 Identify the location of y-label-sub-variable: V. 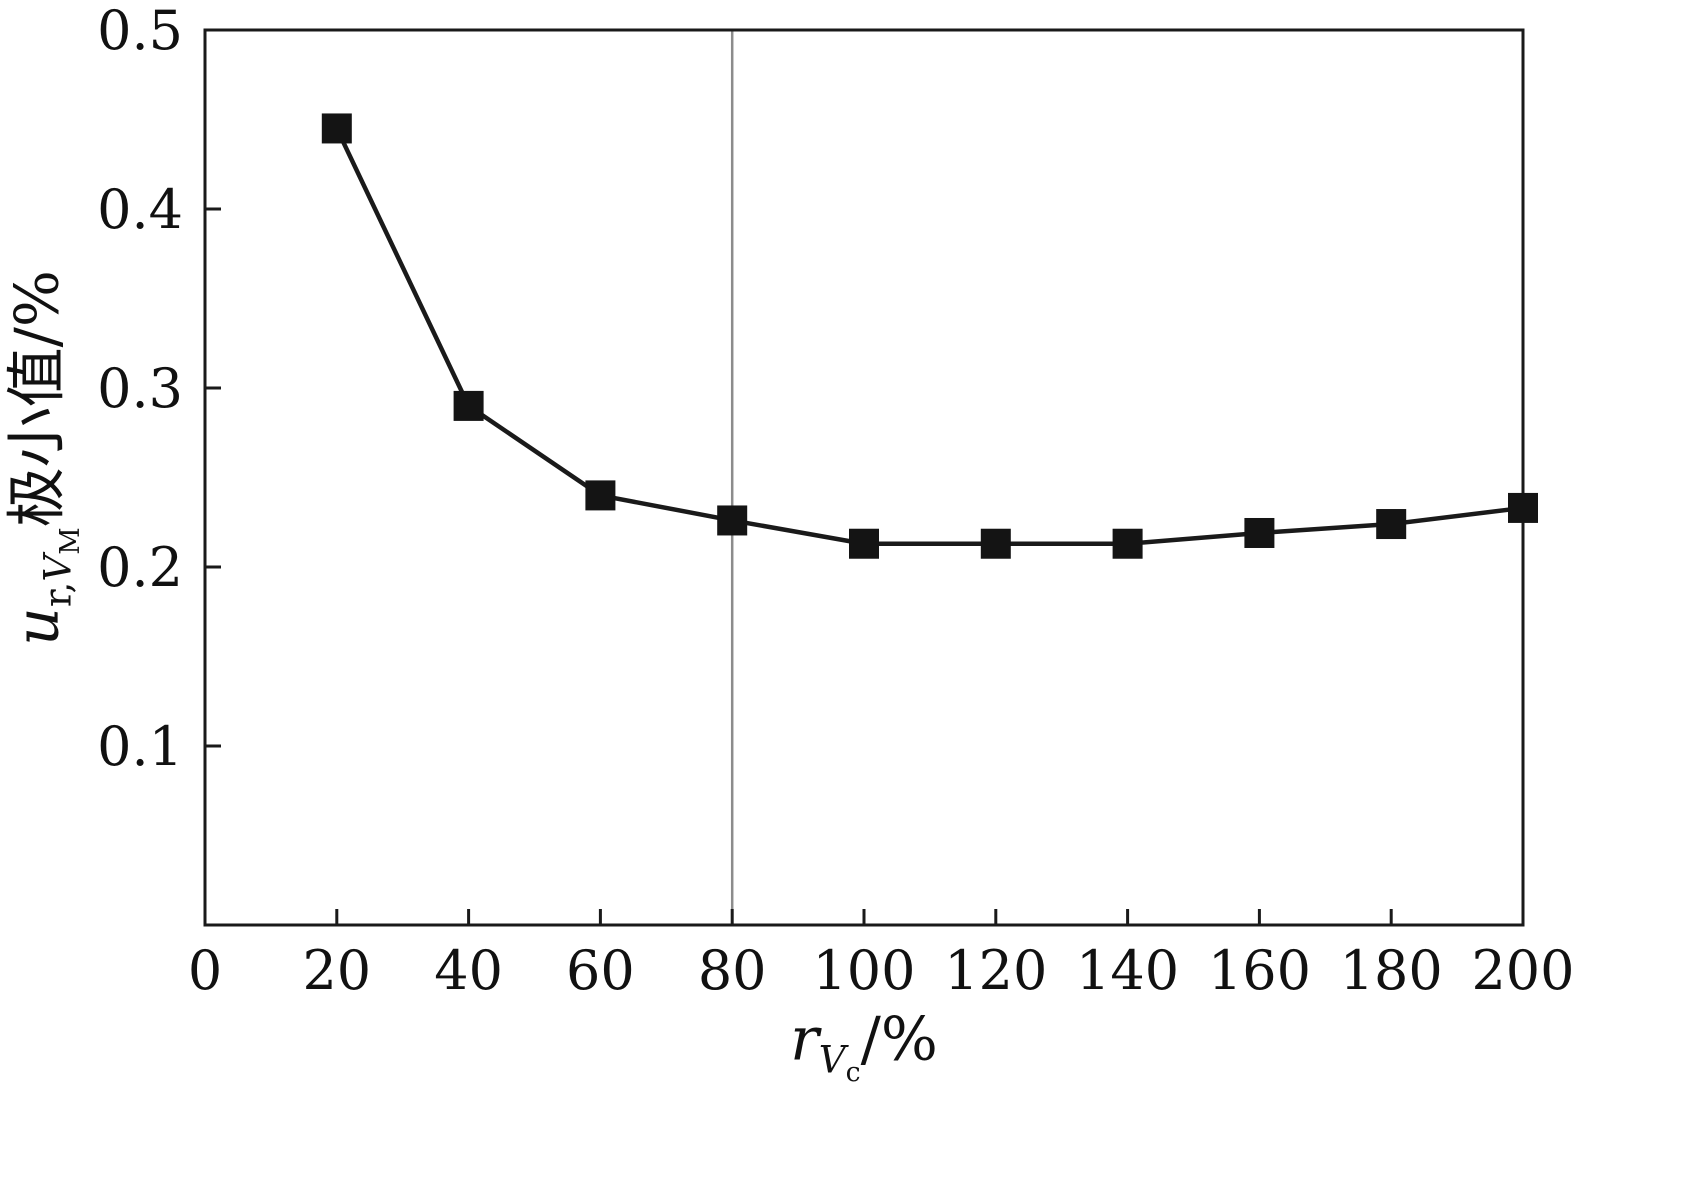
(57, 568).